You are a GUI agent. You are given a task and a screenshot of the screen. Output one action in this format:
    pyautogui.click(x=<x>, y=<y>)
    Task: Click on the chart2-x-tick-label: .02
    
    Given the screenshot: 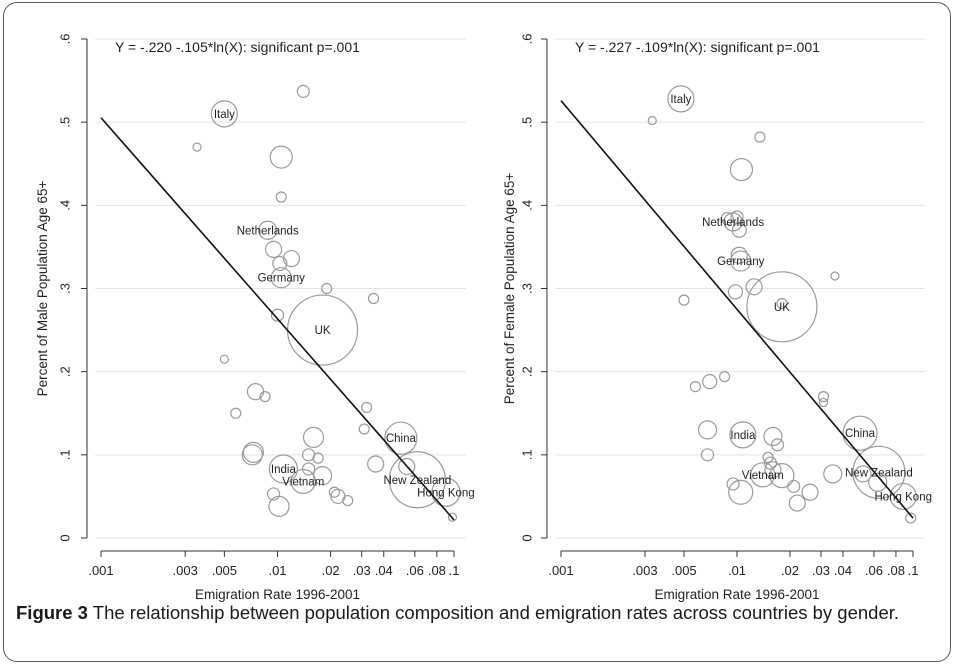 What is the action you would take?
    pyautogui.click(x=790, y=570)
    